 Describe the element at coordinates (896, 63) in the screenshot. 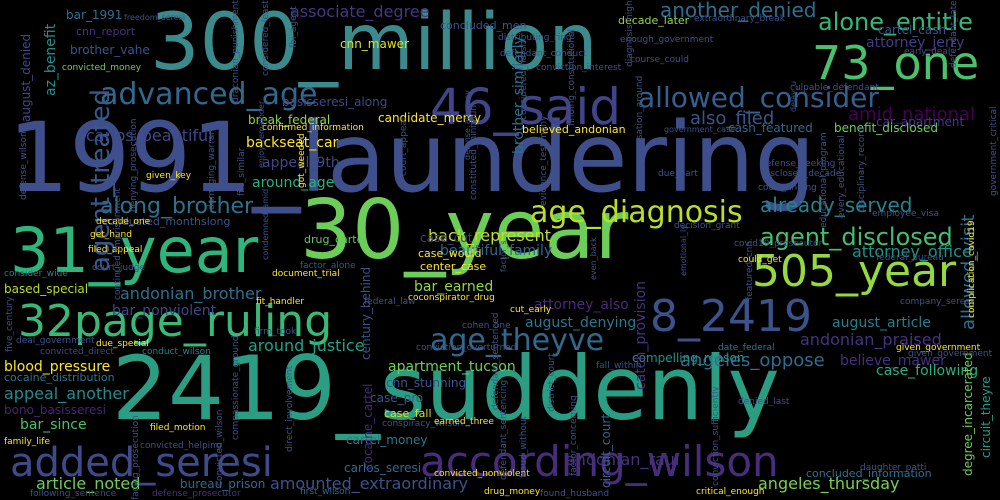

I see `word-73-one: 73_one` at that location.